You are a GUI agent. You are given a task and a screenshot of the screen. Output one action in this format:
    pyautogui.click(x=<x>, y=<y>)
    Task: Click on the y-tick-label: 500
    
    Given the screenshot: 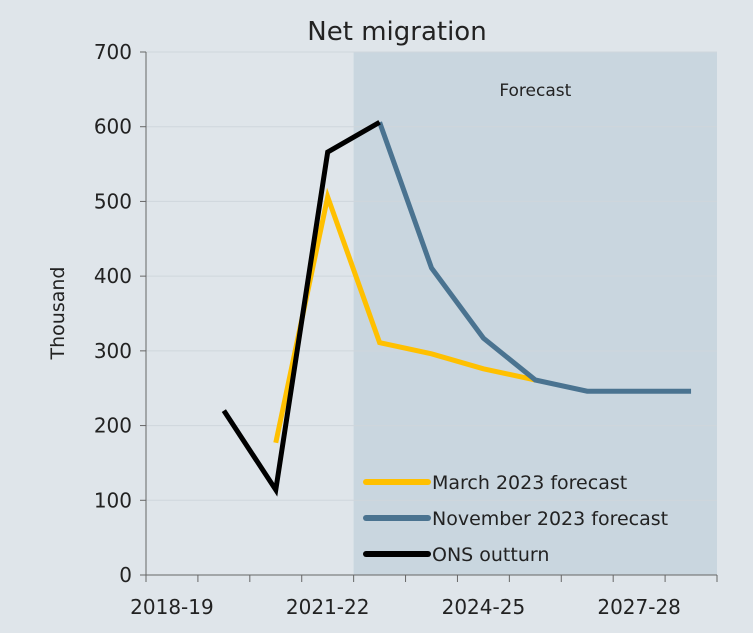 What is the action you would take?
    pyautogui.click(x=113, y=201)
    